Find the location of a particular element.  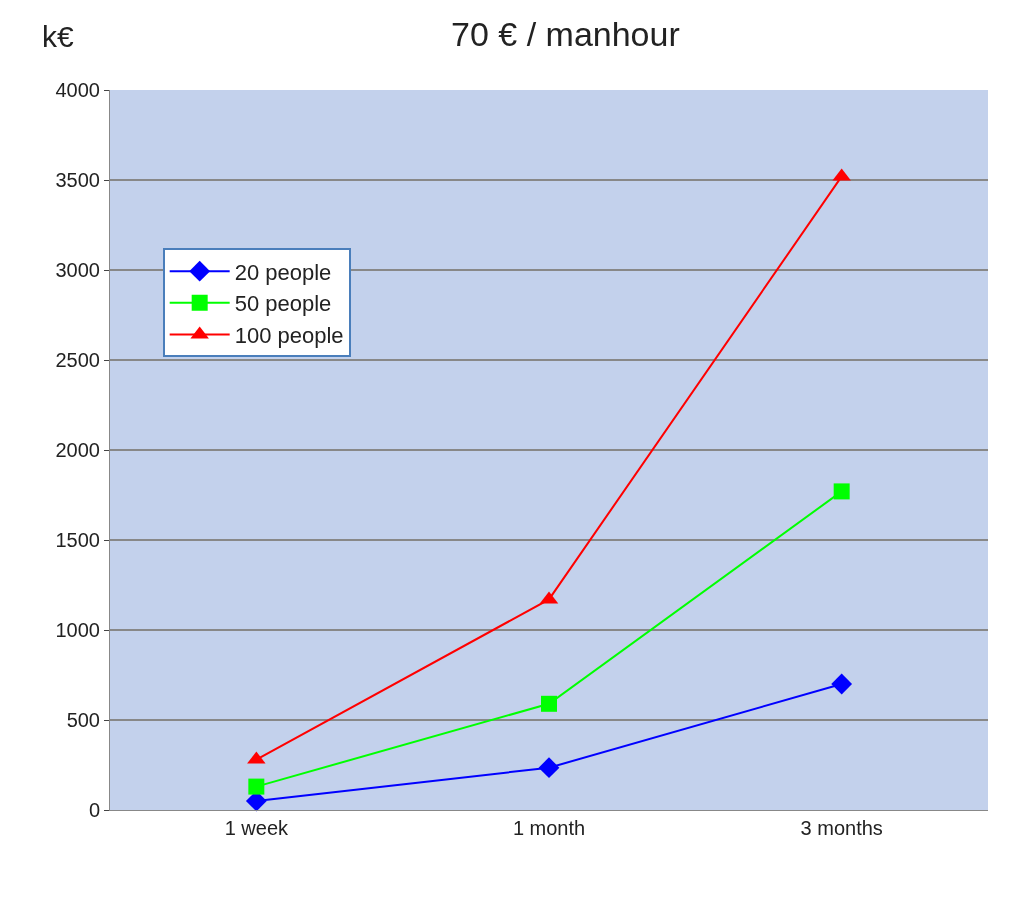

y-tick-label: 3500 is located at coordinates (77, 180).